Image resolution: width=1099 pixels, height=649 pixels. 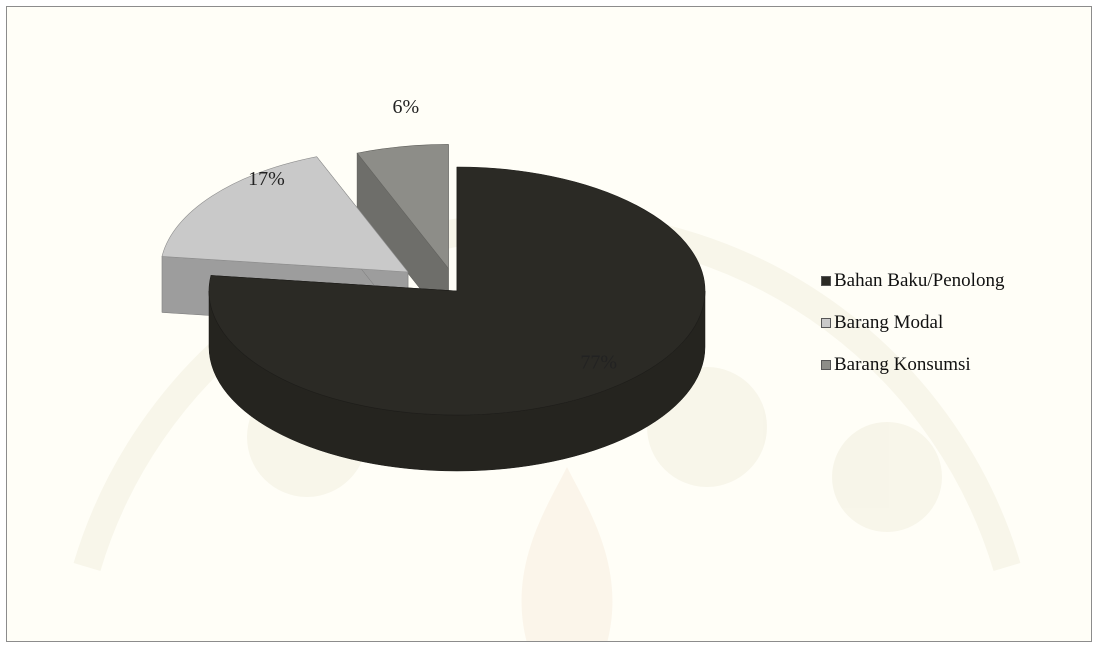 I want to click on legend-item: Barang Modal, so click(x=912, y=322).